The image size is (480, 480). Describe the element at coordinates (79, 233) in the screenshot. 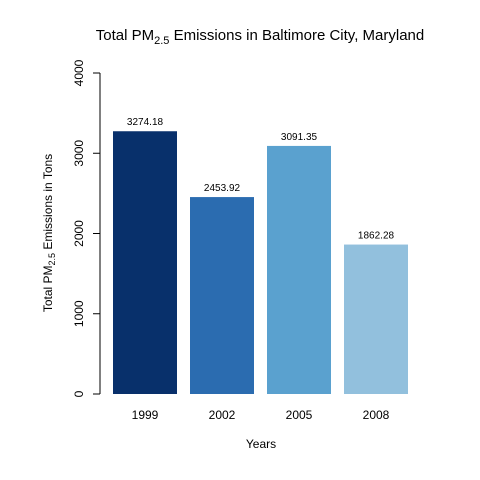

I see `y-tick-label: 2000` at that location.